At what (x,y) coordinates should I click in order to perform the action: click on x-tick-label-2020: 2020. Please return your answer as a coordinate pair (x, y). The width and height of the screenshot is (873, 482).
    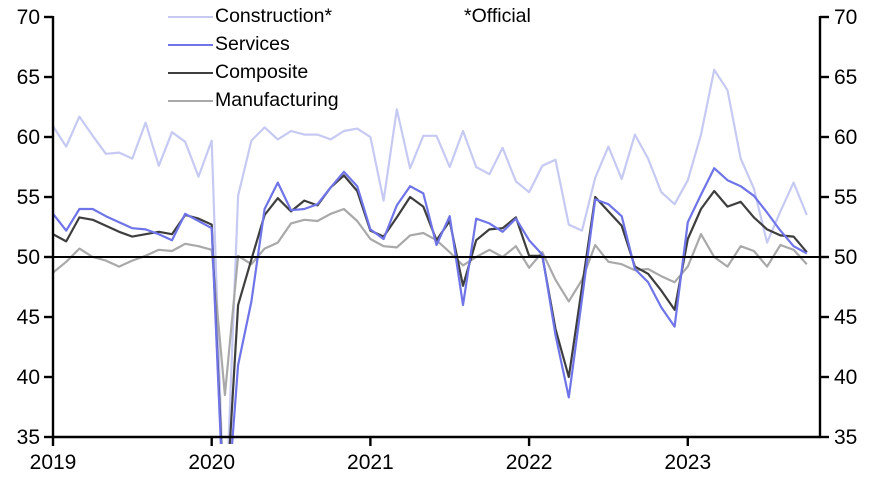
    Looking at the image, I should click on (212, 462).